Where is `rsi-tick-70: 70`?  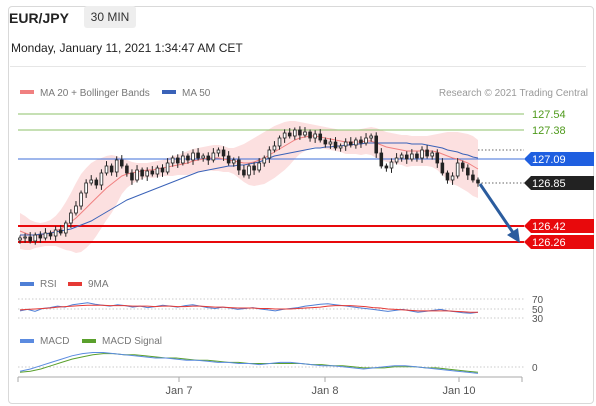 rsi-tick-70: 70 is located at coordinates (538, 300).